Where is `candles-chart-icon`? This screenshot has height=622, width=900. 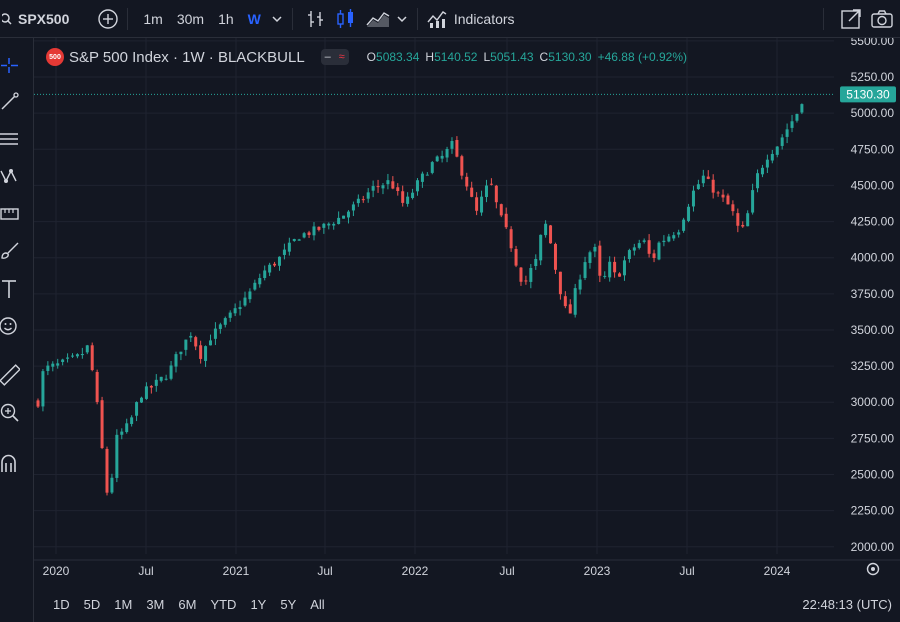 candles-chart-icon is located at coordinates (346, 19).